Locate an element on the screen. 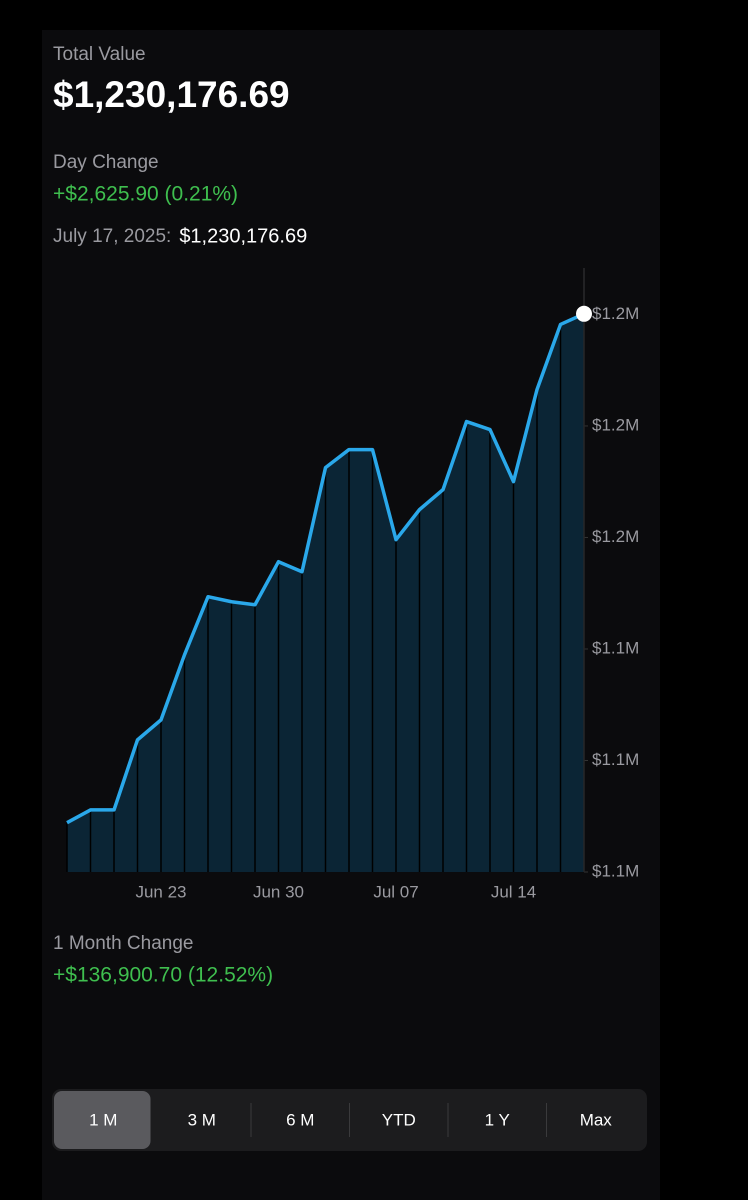 The height and width of the screenshot is (1200, 748). range-button: 1 Y is located at coordinates (497, 1119).